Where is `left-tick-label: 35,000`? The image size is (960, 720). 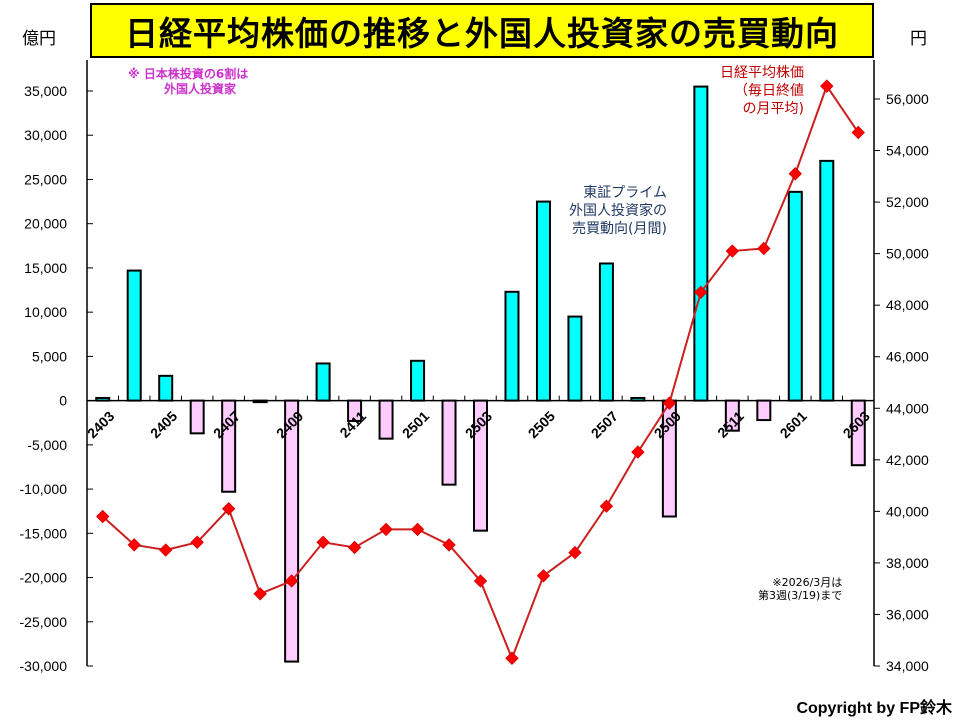 left-tick-label: 35,000 is located at coordinates (45, 91).